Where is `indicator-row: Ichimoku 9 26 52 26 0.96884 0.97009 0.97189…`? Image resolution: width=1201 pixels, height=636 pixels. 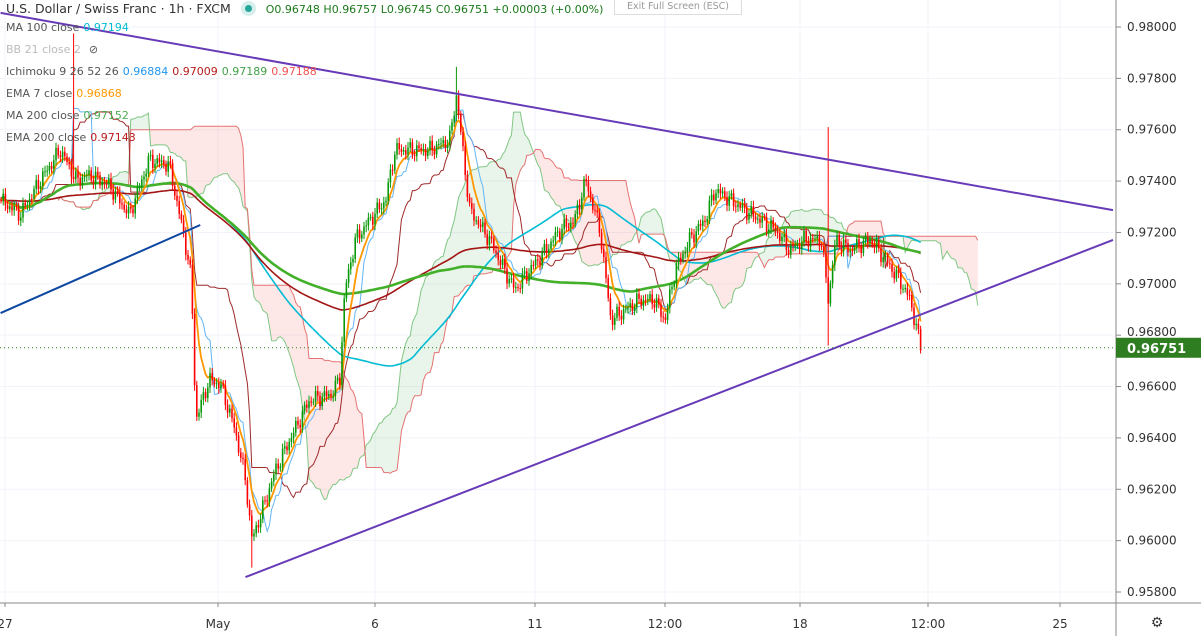 indicator-row: Ichimoku 9 26 52 26 0.96884 0.97009 0.97189… is located at coordinates (304, 72).